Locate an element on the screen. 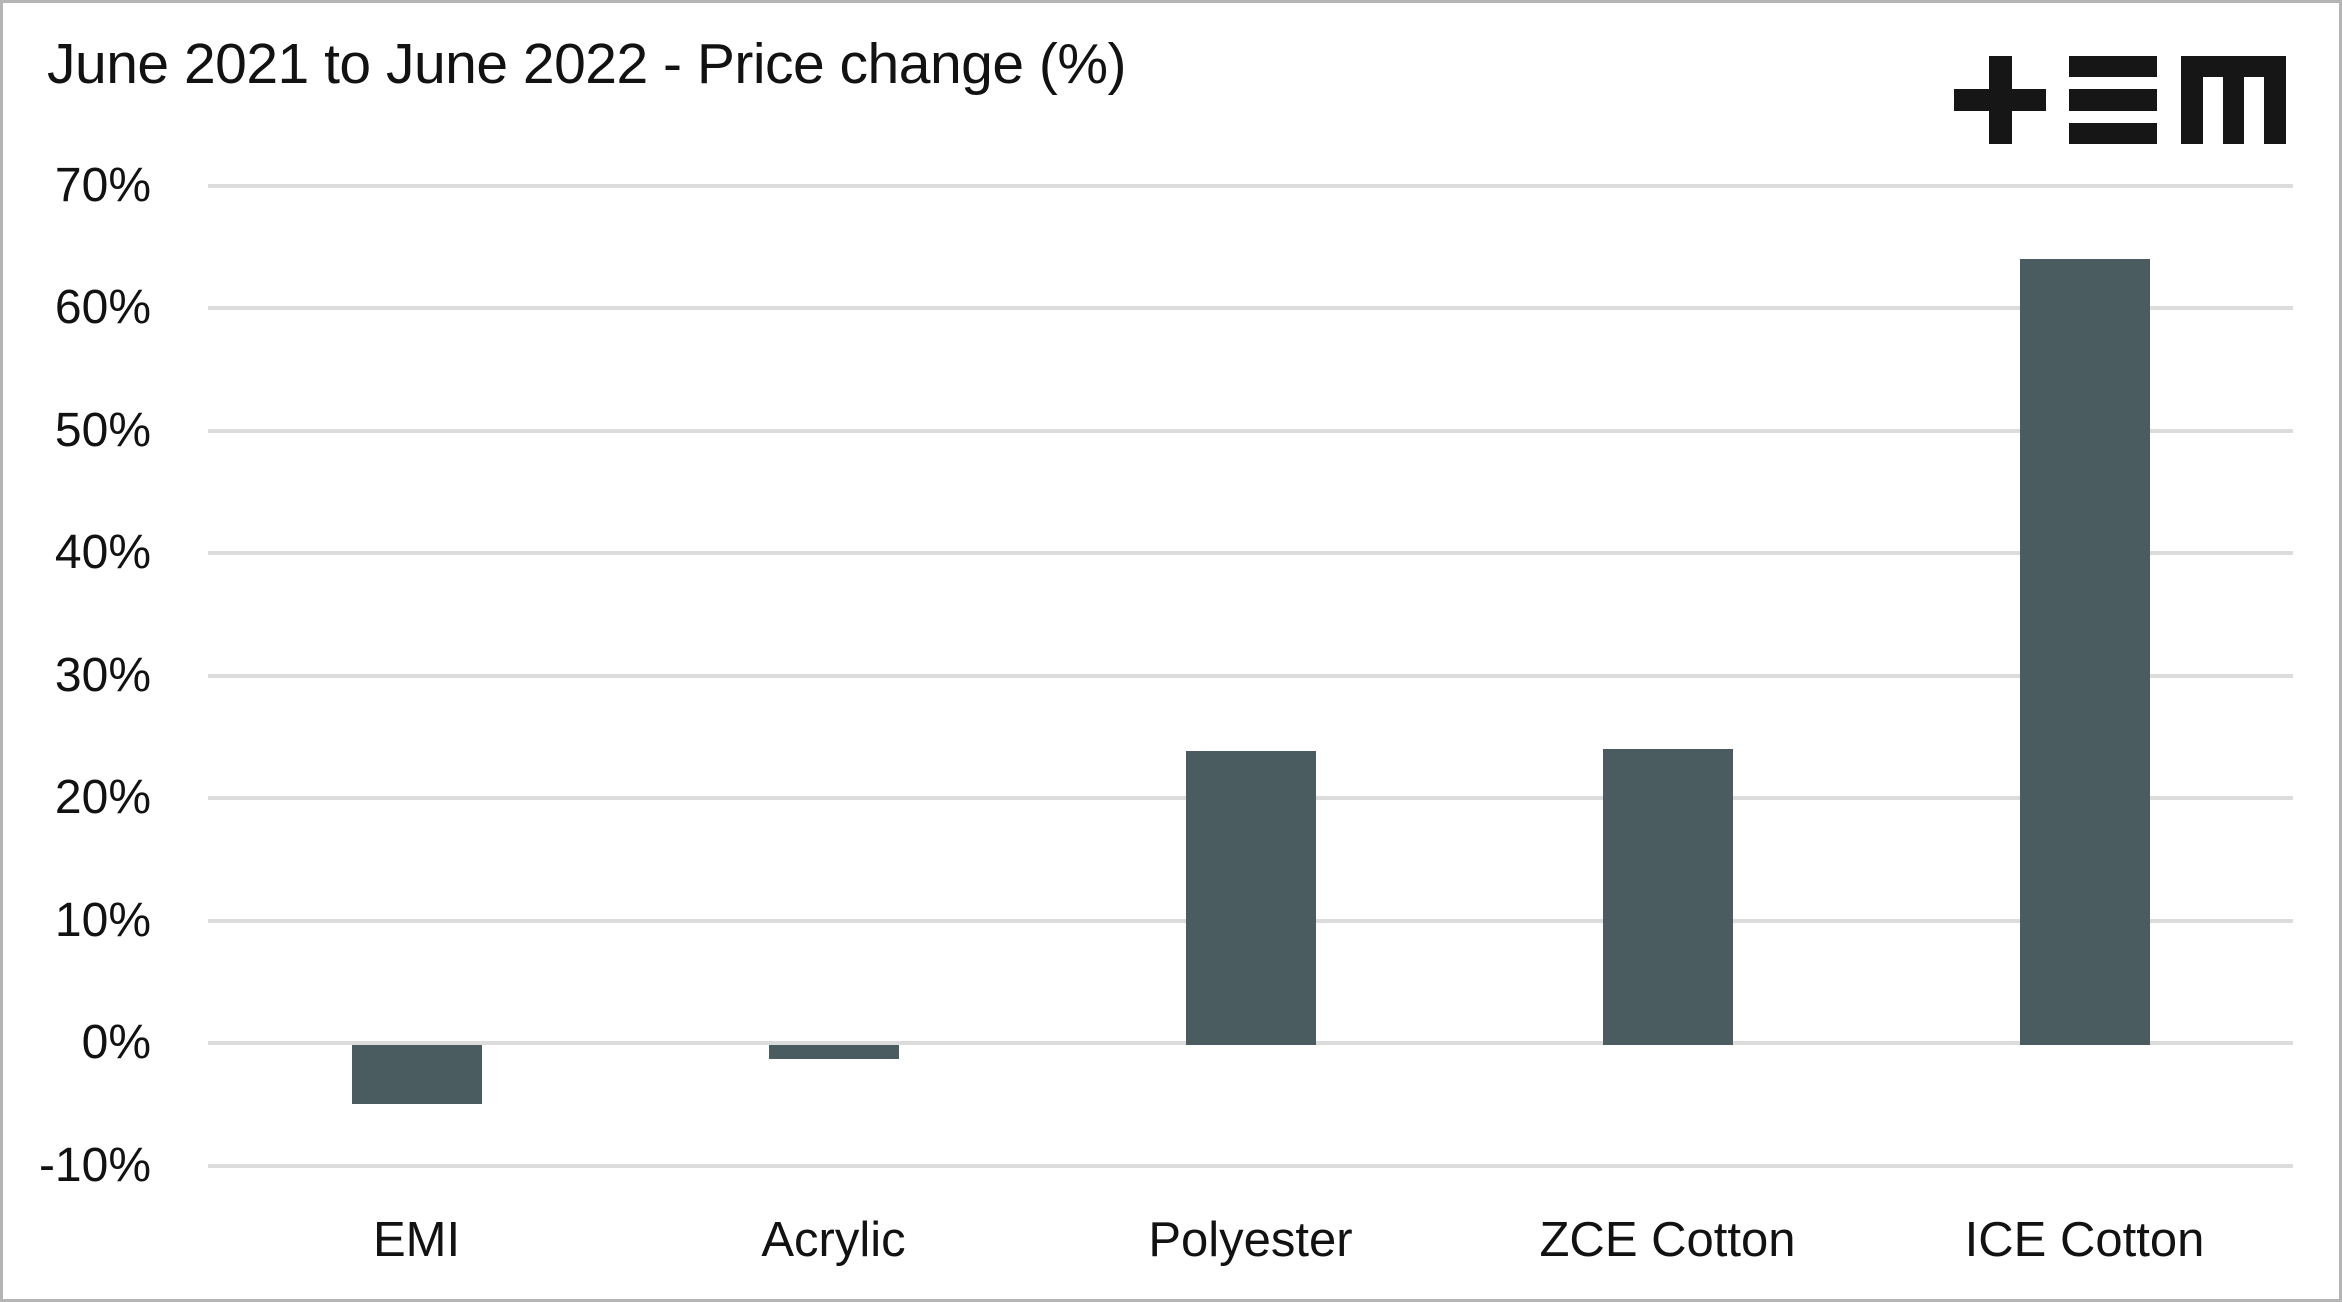  x-axis-label-zce-cotton: ZCE Cotton is located at coordinates (1667, 1240).